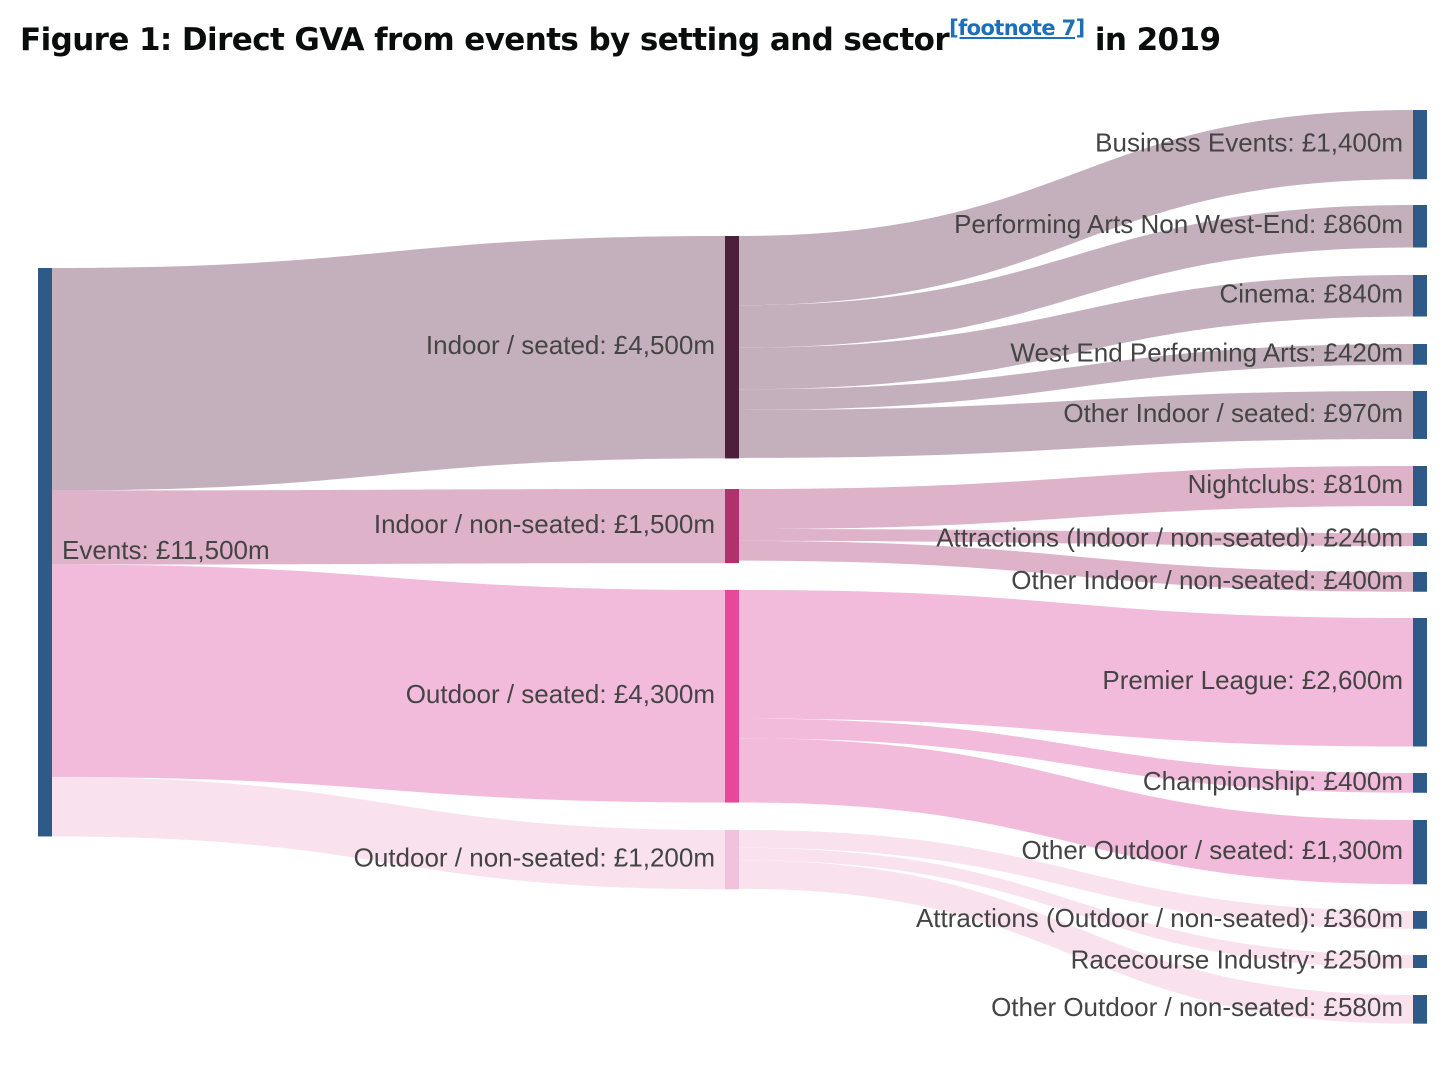  What do you see at coordinates (1249, 142) in the screenshot?
I see `label-business_events: Business Events: £1,400m` at bounding box center [1249, 142].